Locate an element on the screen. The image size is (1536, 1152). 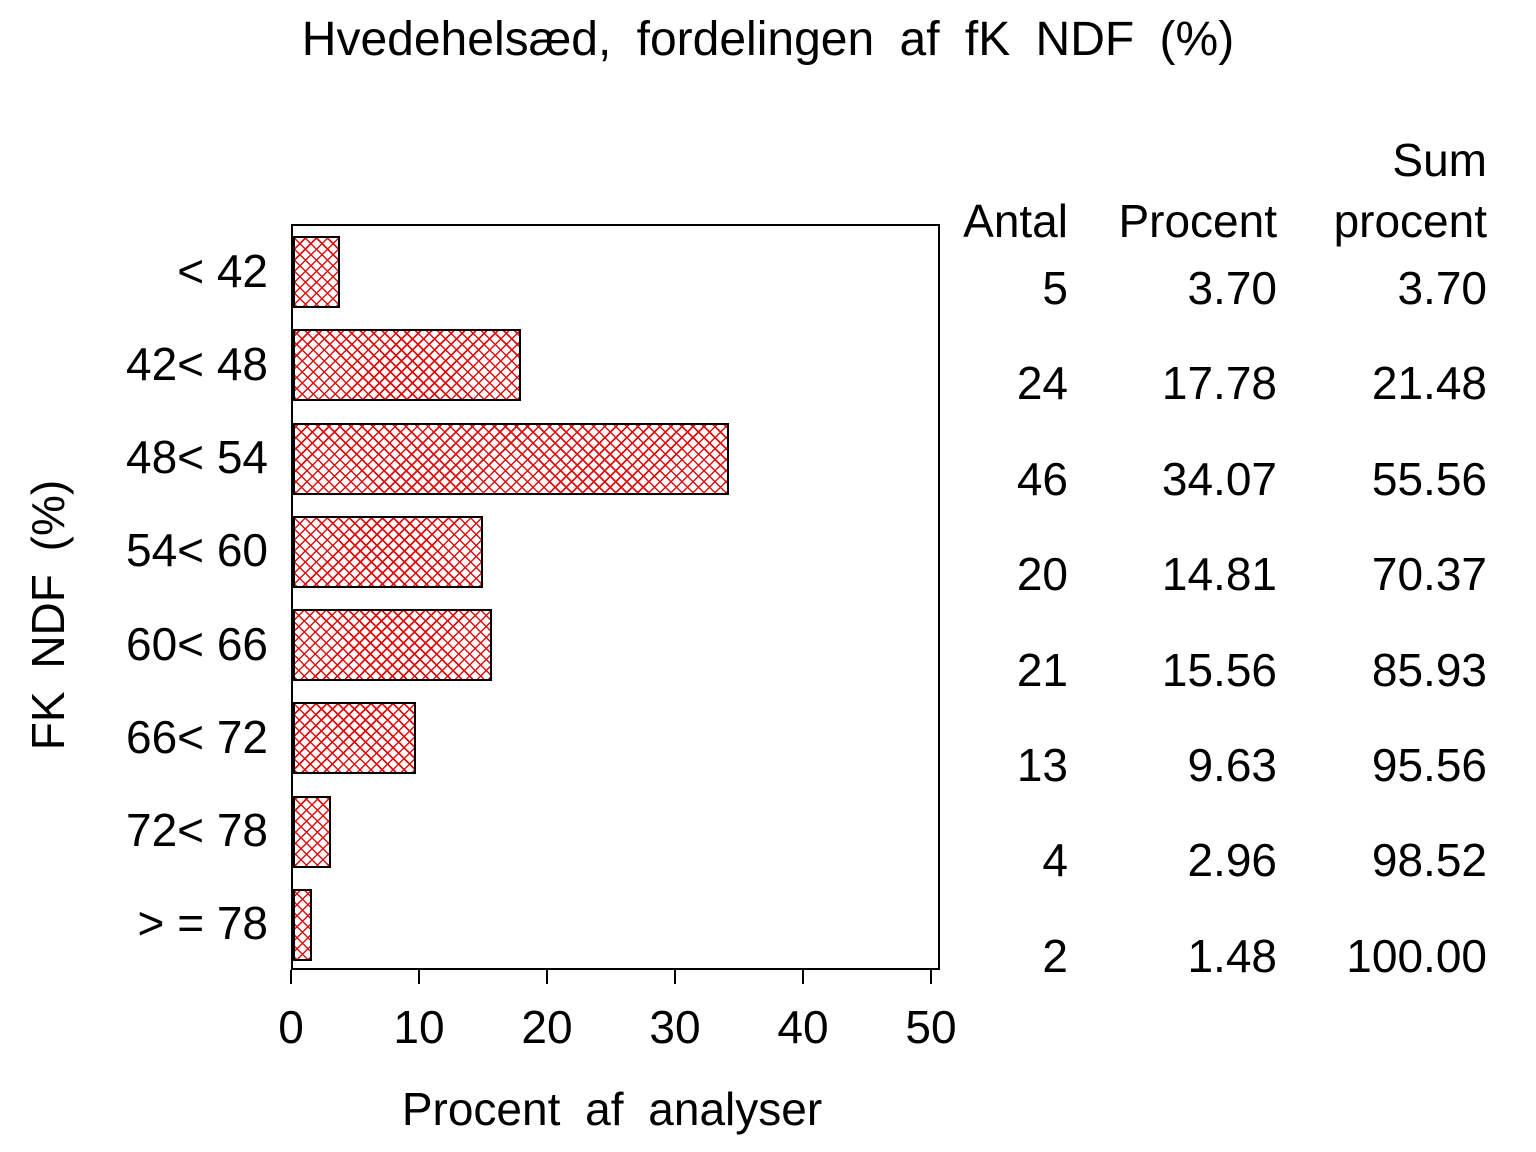
category-label: 66< 72 is located at coordinates (197, 737).